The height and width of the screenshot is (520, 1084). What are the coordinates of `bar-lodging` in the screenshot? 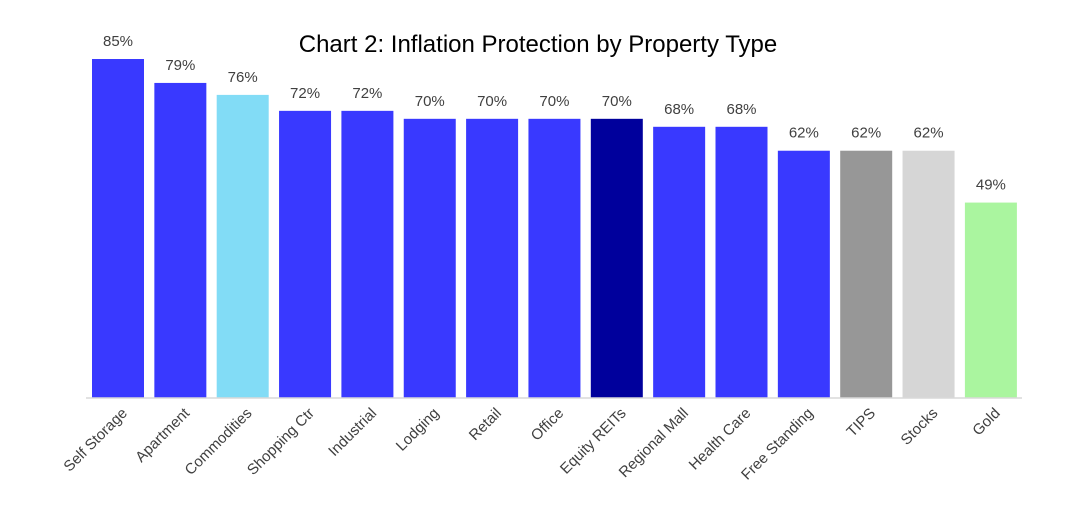 It's located at (429, 258).